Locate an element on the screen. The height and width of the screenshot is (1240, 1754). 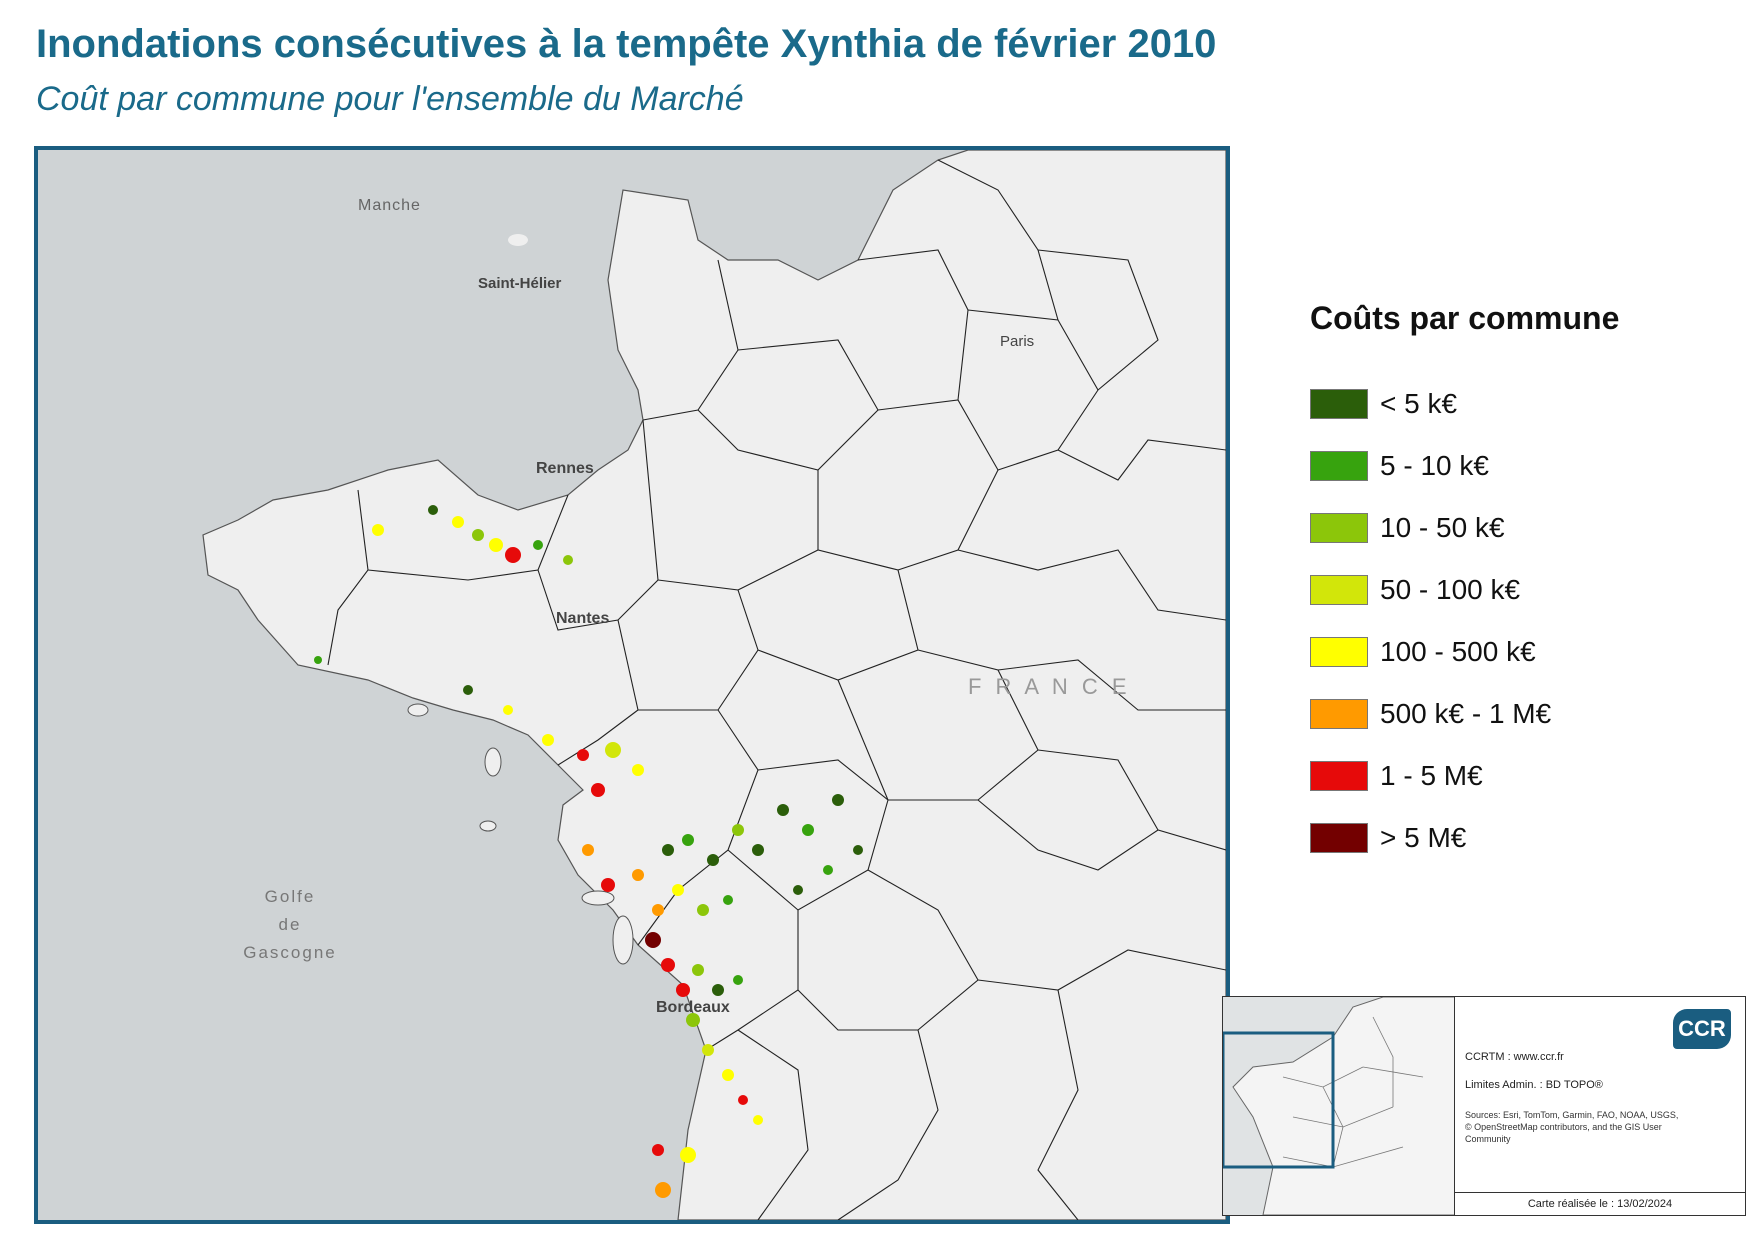
legend-item: 10 - 50 k€ is located at coordinates (1407, 528).